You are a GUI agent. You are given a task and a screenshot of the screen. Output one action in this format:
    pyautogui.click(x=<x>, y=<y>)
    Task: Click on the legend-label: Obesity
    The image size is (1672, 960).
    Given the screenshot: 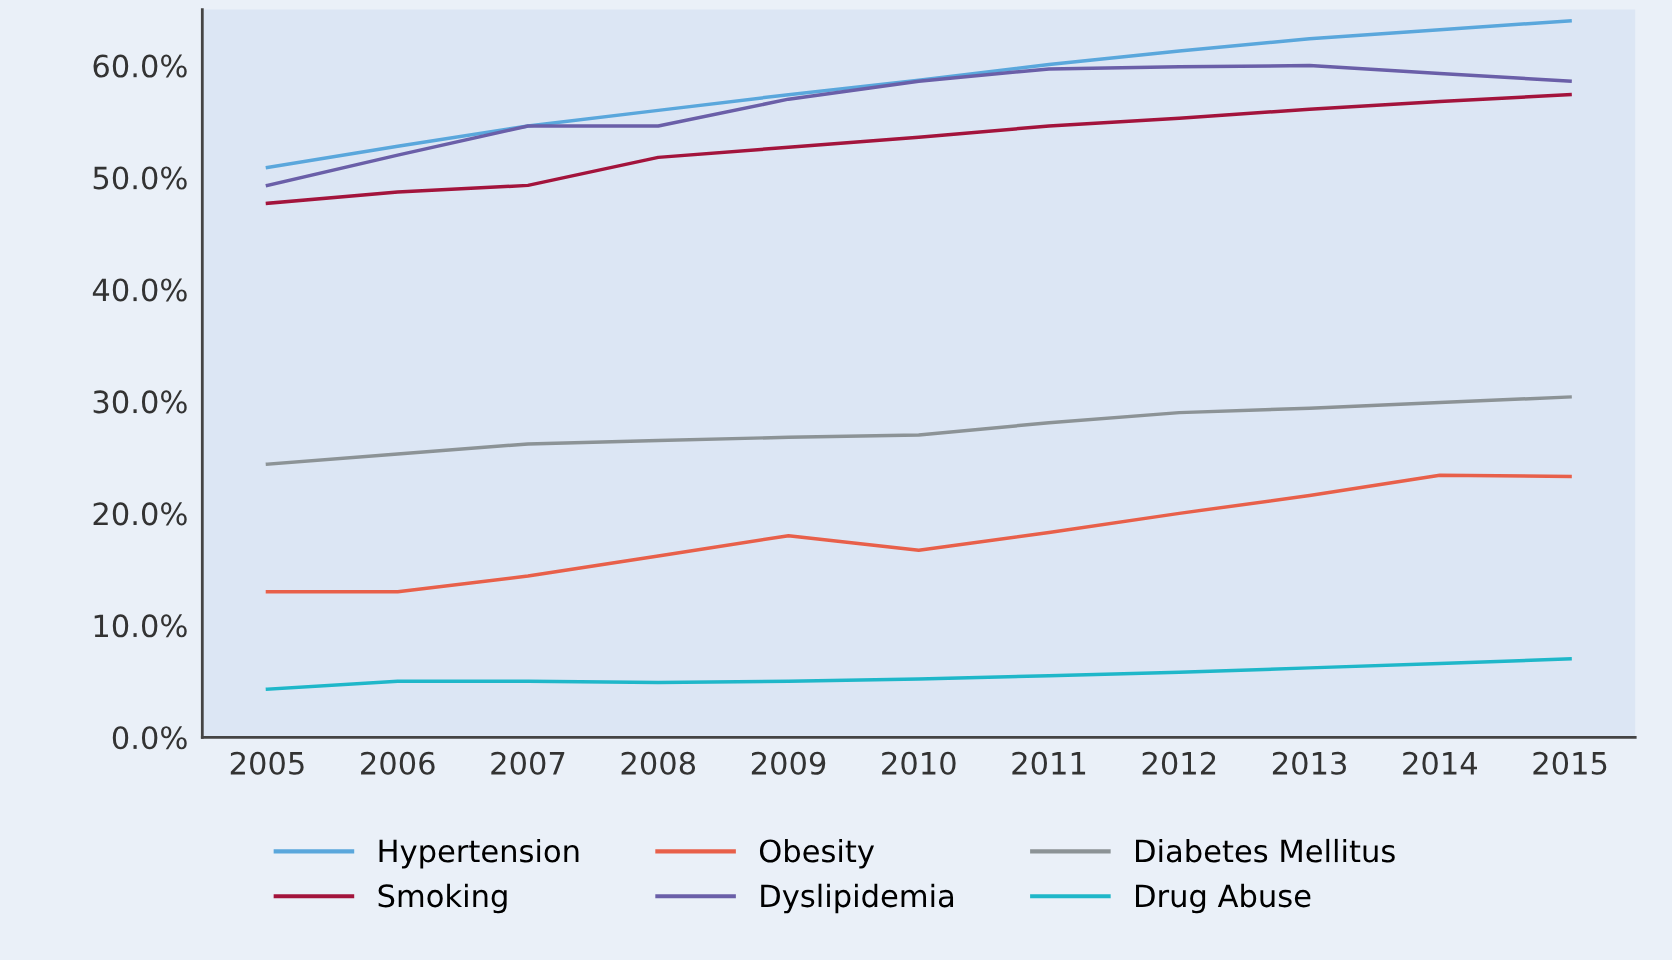 What is the action you would take?
    pyautogui.click(x=817, y=853)
    